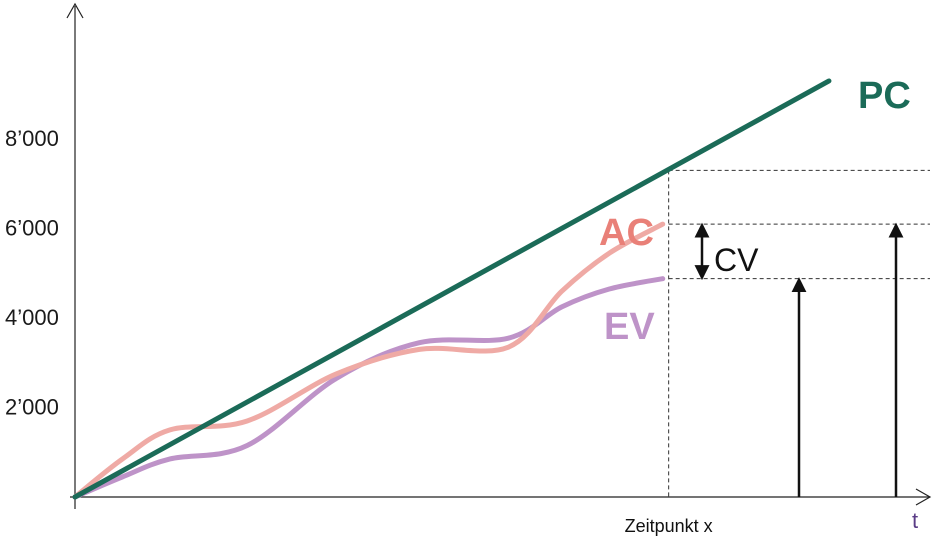 The width and height of the screenshot is (936, 539). What do you see at coordinates (629, 327) in the screenshot?
I see `series-label-ev: EV` at bounding box center [629, 327].